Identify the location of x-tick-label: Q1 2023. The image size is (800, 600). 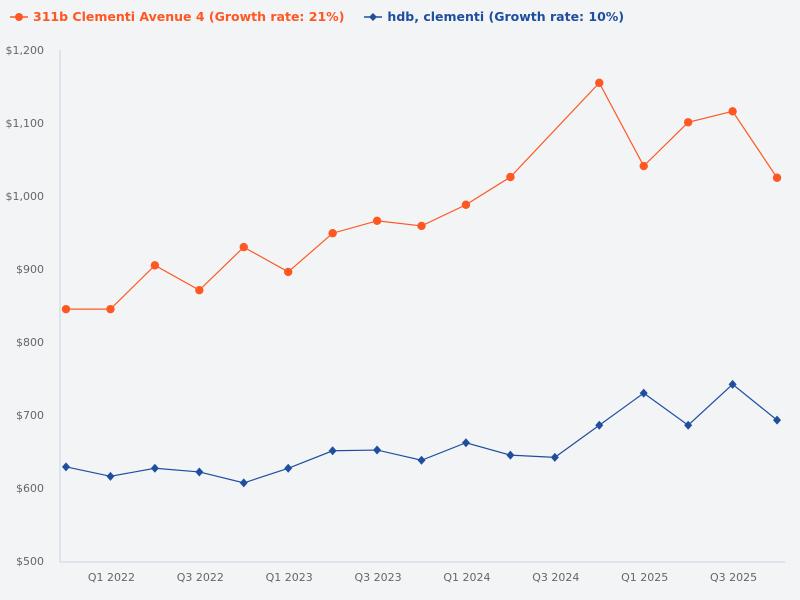
(289, 577).